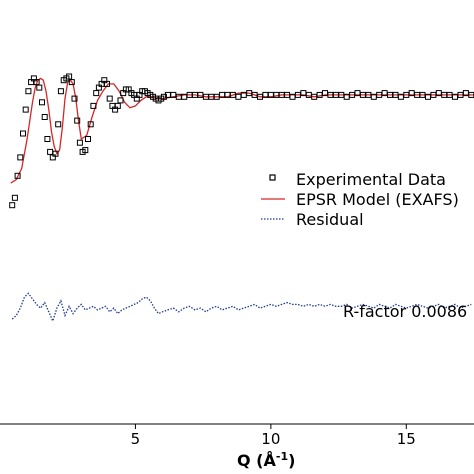 The image size is (474, 474). I want to click on legend-label-experimental: Experimental Data, so click(371, 179).